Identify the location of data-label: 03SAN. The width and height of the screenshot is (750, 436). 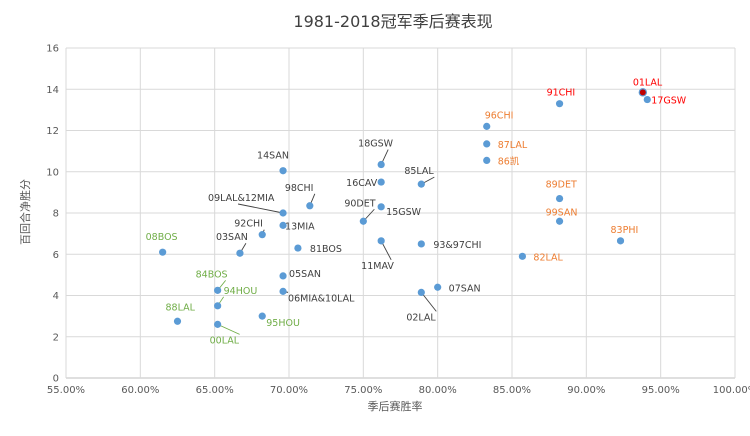
(232, 237).